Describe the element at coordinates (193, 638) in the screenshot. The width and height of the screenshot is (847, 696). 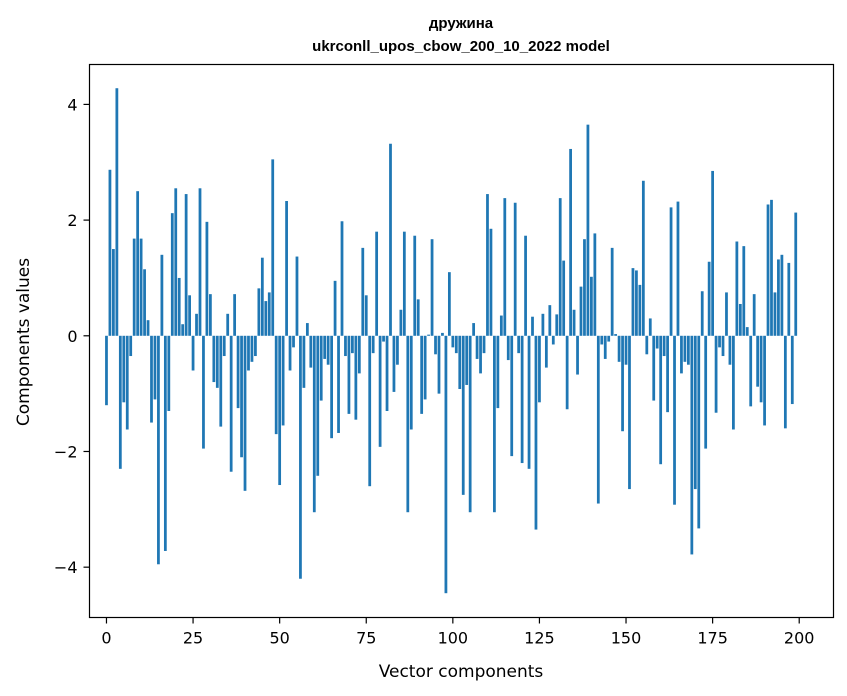
I see `x-tick-label: 25` at that location.